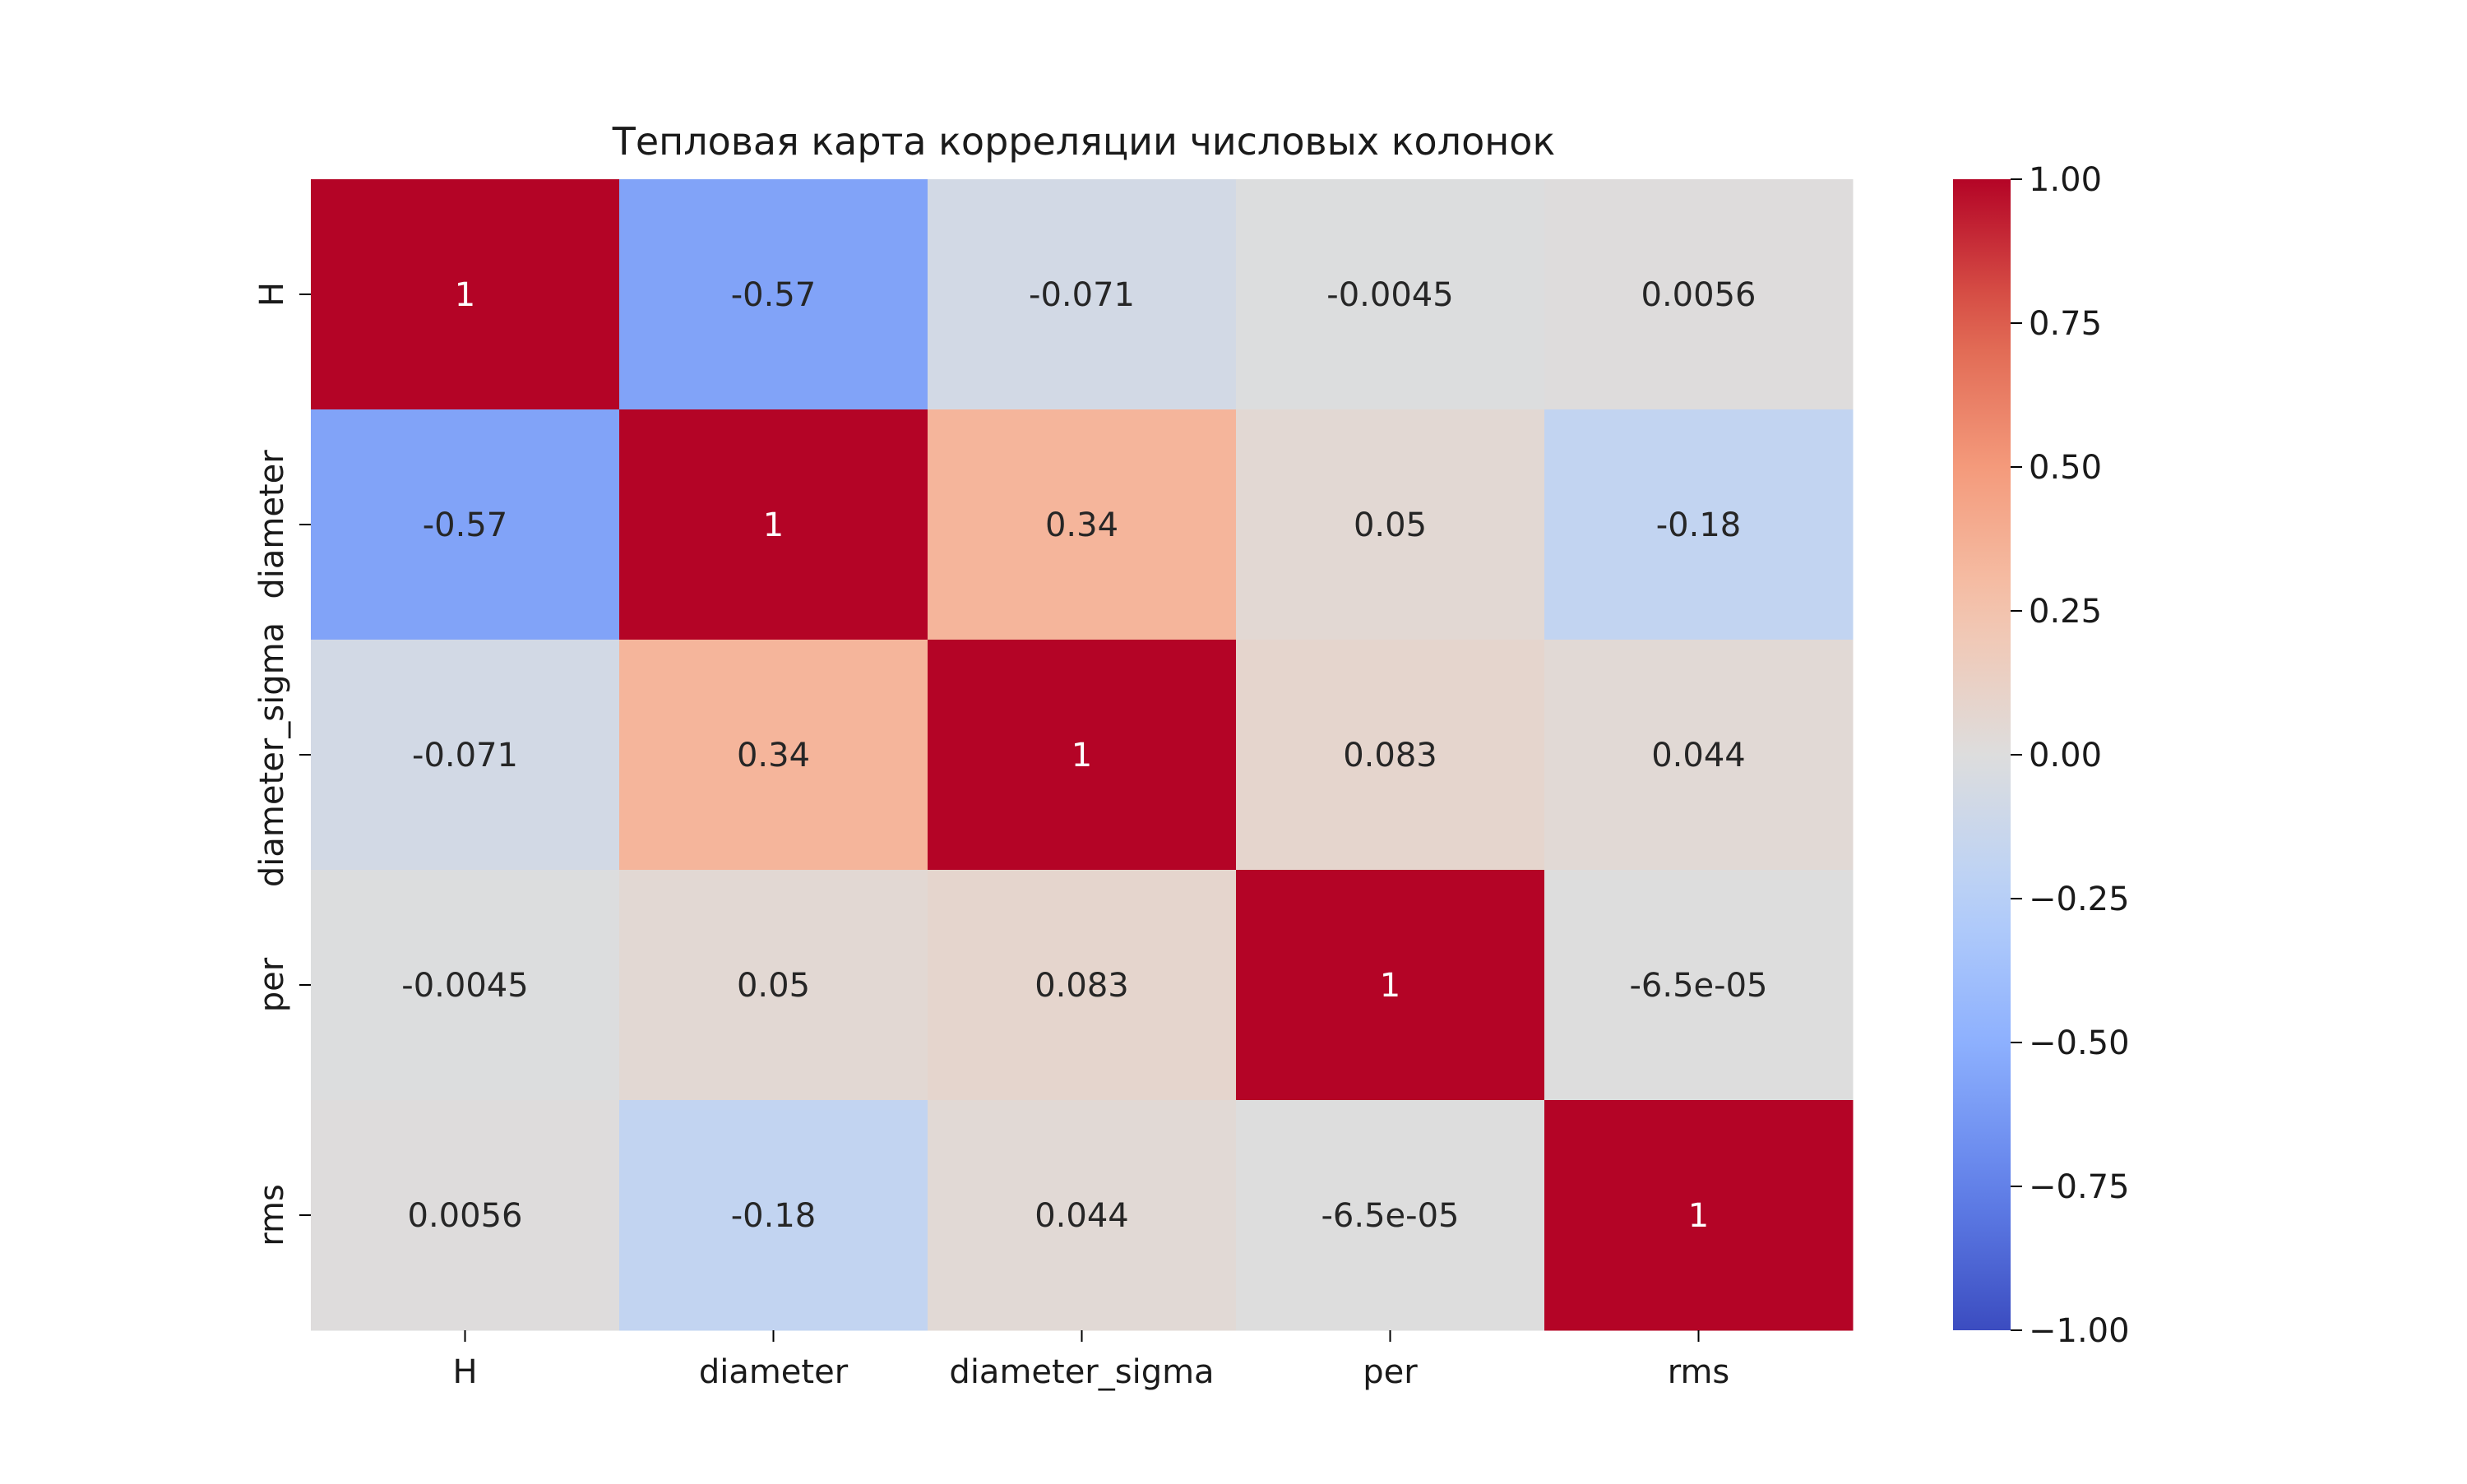 Image resolution: width=2467 pixels, height=1484 pixels. What do you see at coordinates (1982, 754) in the screenshot?
I see `colorbar-gradient` at bounding box center [1982, 754].